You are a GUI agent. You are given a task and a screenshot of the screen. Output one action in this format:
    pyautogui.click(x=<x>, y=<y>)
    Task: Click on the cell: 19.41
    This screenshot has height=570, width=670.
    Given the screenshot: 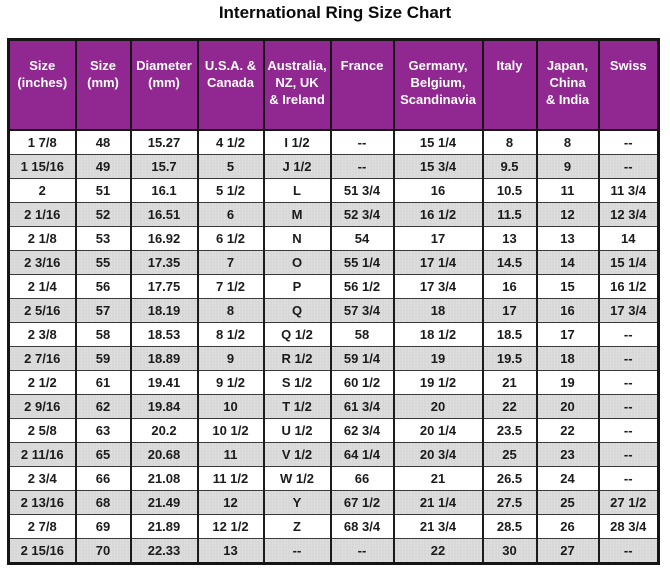 What is the action you would take?
    pyautogui.click(x=164, y=382)
    